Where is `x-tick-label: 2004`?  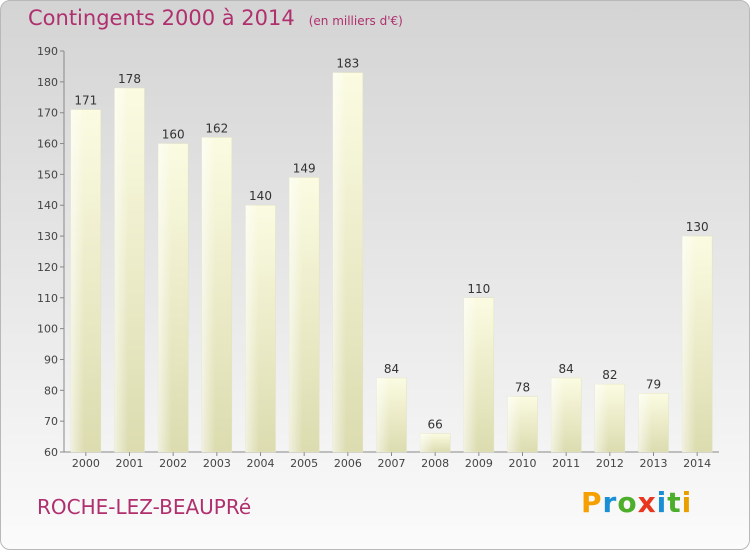
x-tick-label: 2004 is located at coordinates (261, 463).